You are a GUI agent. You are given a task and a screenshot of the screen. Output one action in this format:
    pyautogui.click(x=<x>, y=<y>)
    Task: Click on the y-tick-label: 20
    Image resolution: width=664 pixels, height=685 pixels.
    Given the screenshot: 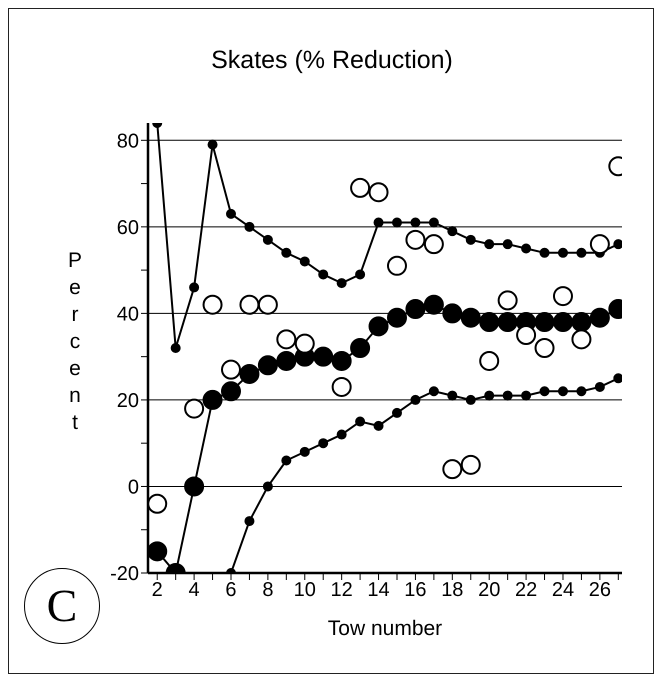 What is the action you would take?
    pyautogui.click(x=127, y=401)
    